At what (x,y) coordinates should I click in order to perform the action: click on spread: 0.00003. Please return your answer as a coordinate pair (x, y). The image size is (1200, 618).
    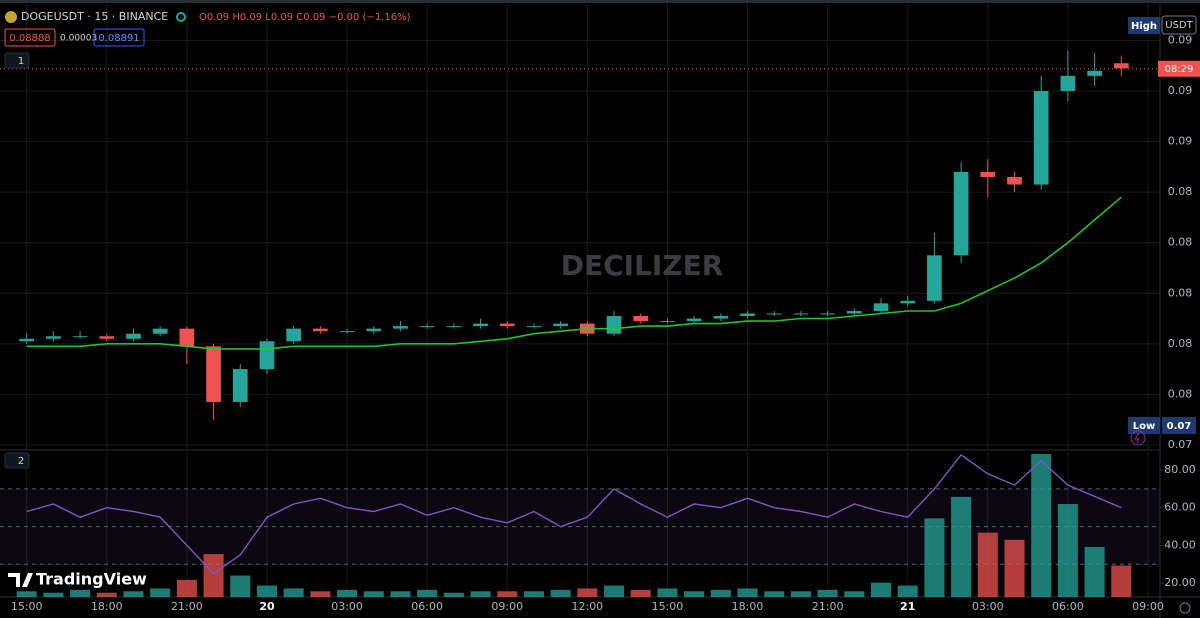
    Looking at the image, I should click on (78, 39).